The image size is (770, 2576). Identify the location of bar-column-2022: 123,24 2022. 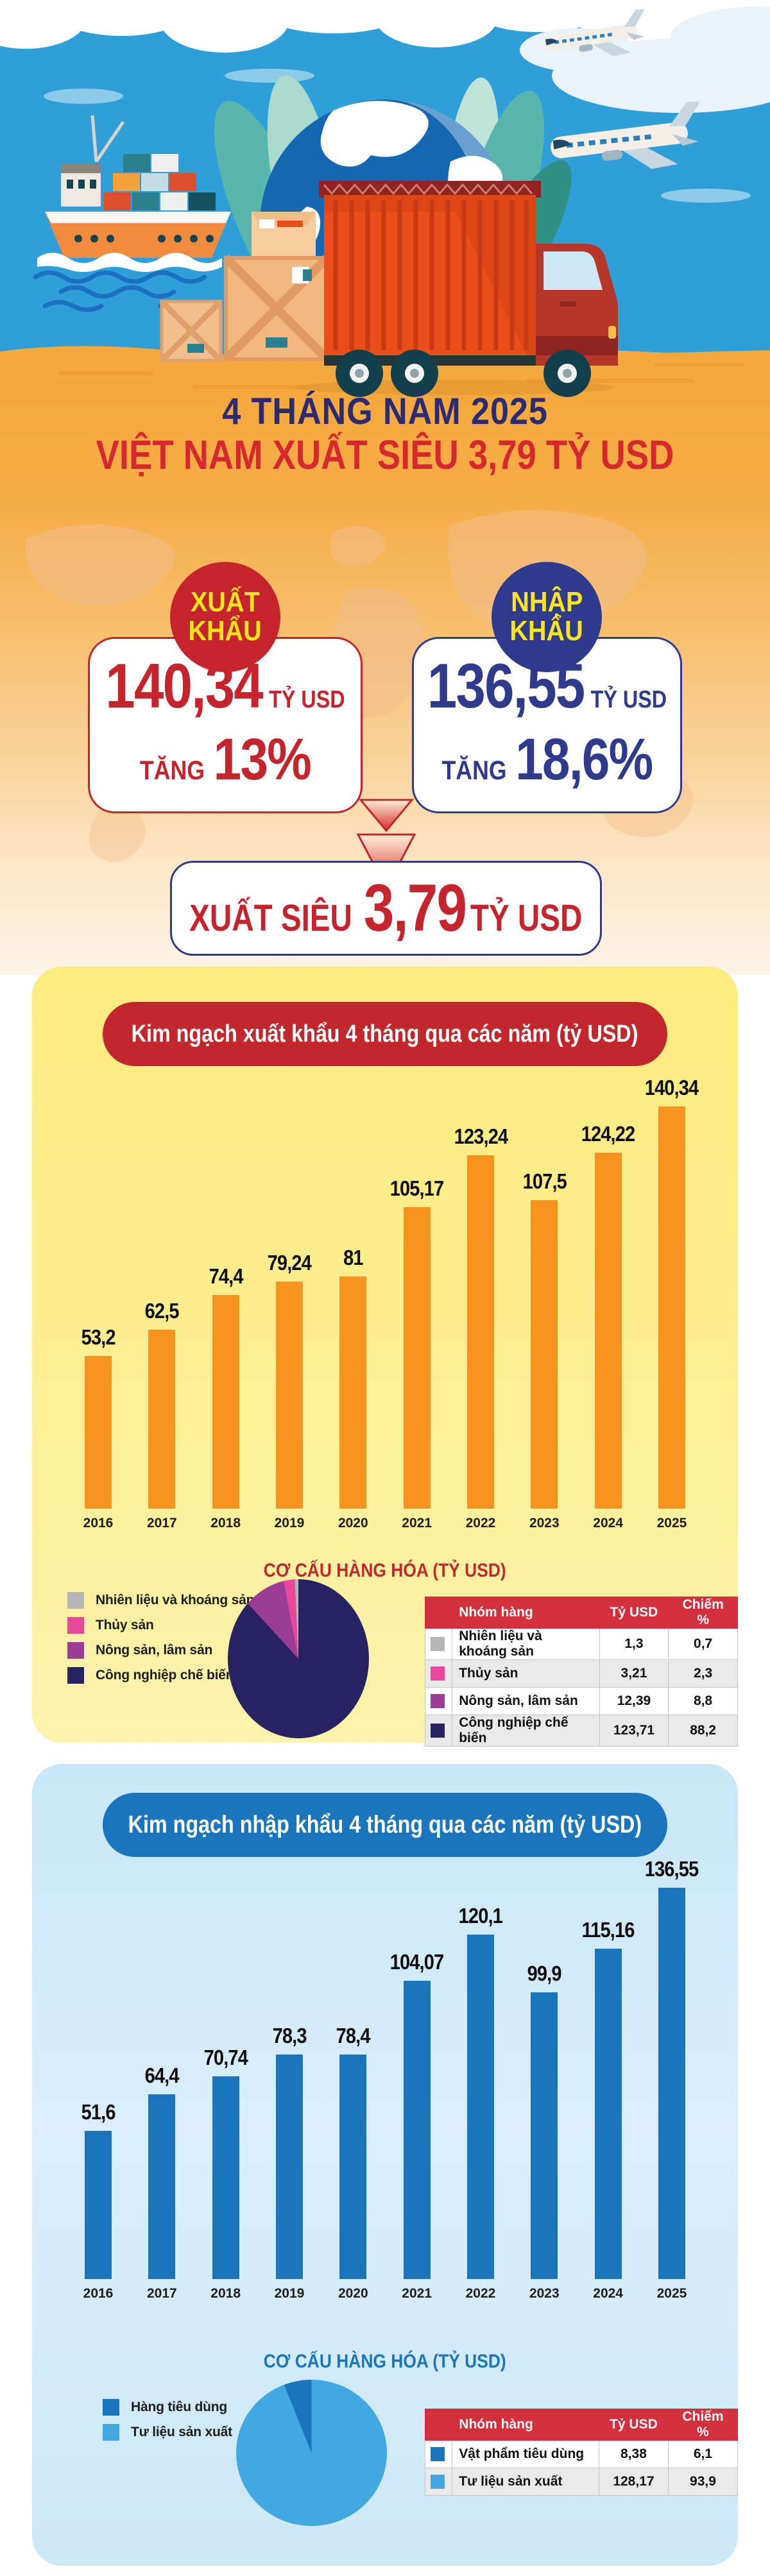
(481, 1329).